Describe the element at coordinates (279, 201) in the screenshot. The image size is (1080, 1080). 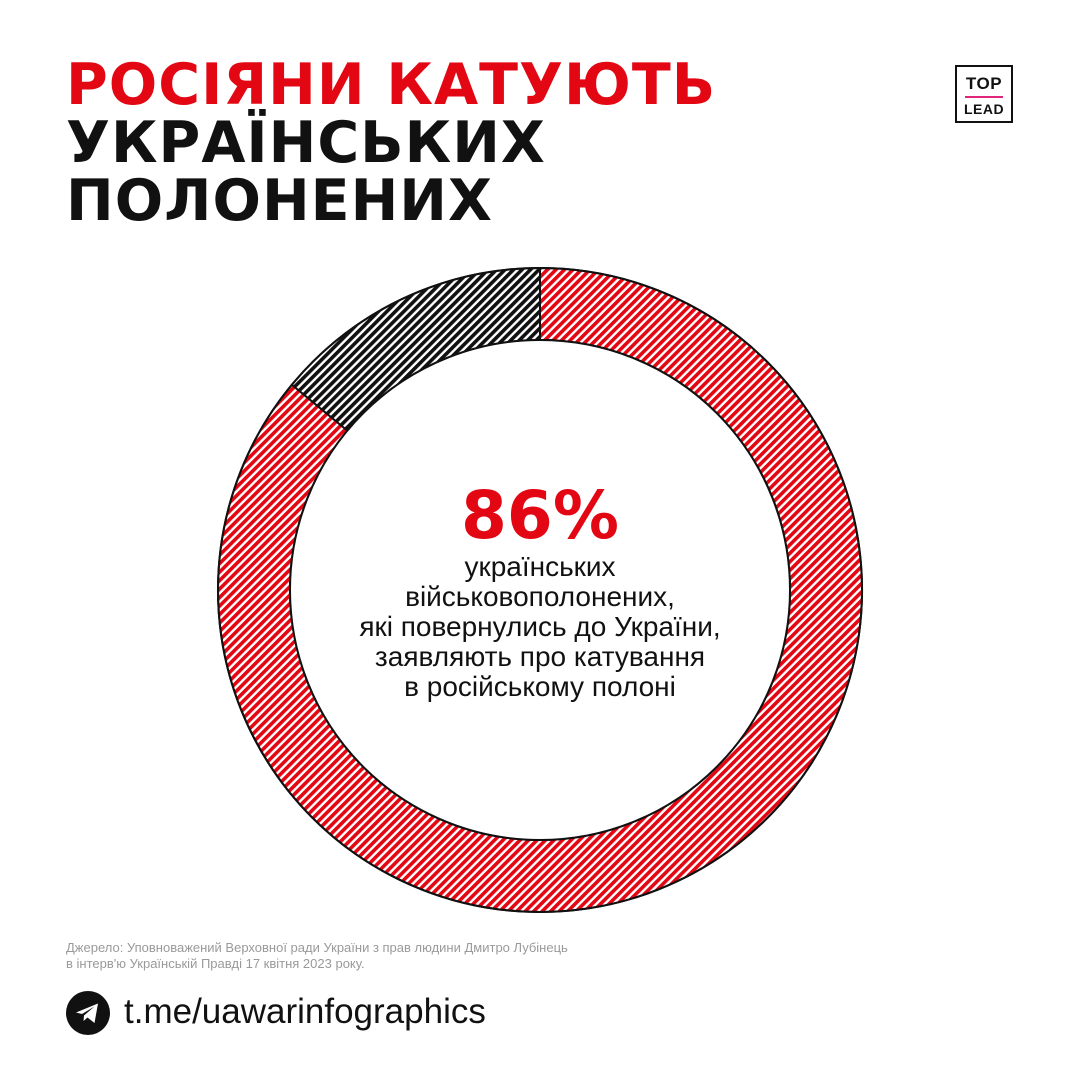
I see `title-line-3: ПОЛОНЕНИХ` at that location.